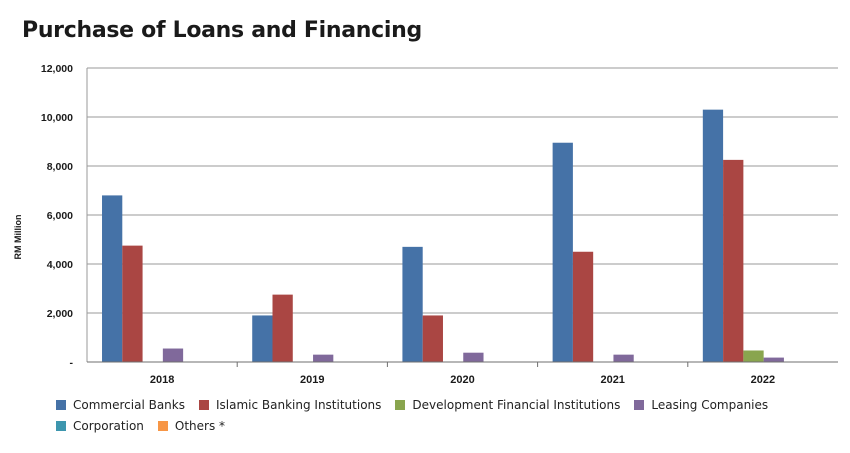  Describe the element at coordinates (298, 405) in the screenshot. I see `legend-label: Islamic Banking Institutions` at that location.